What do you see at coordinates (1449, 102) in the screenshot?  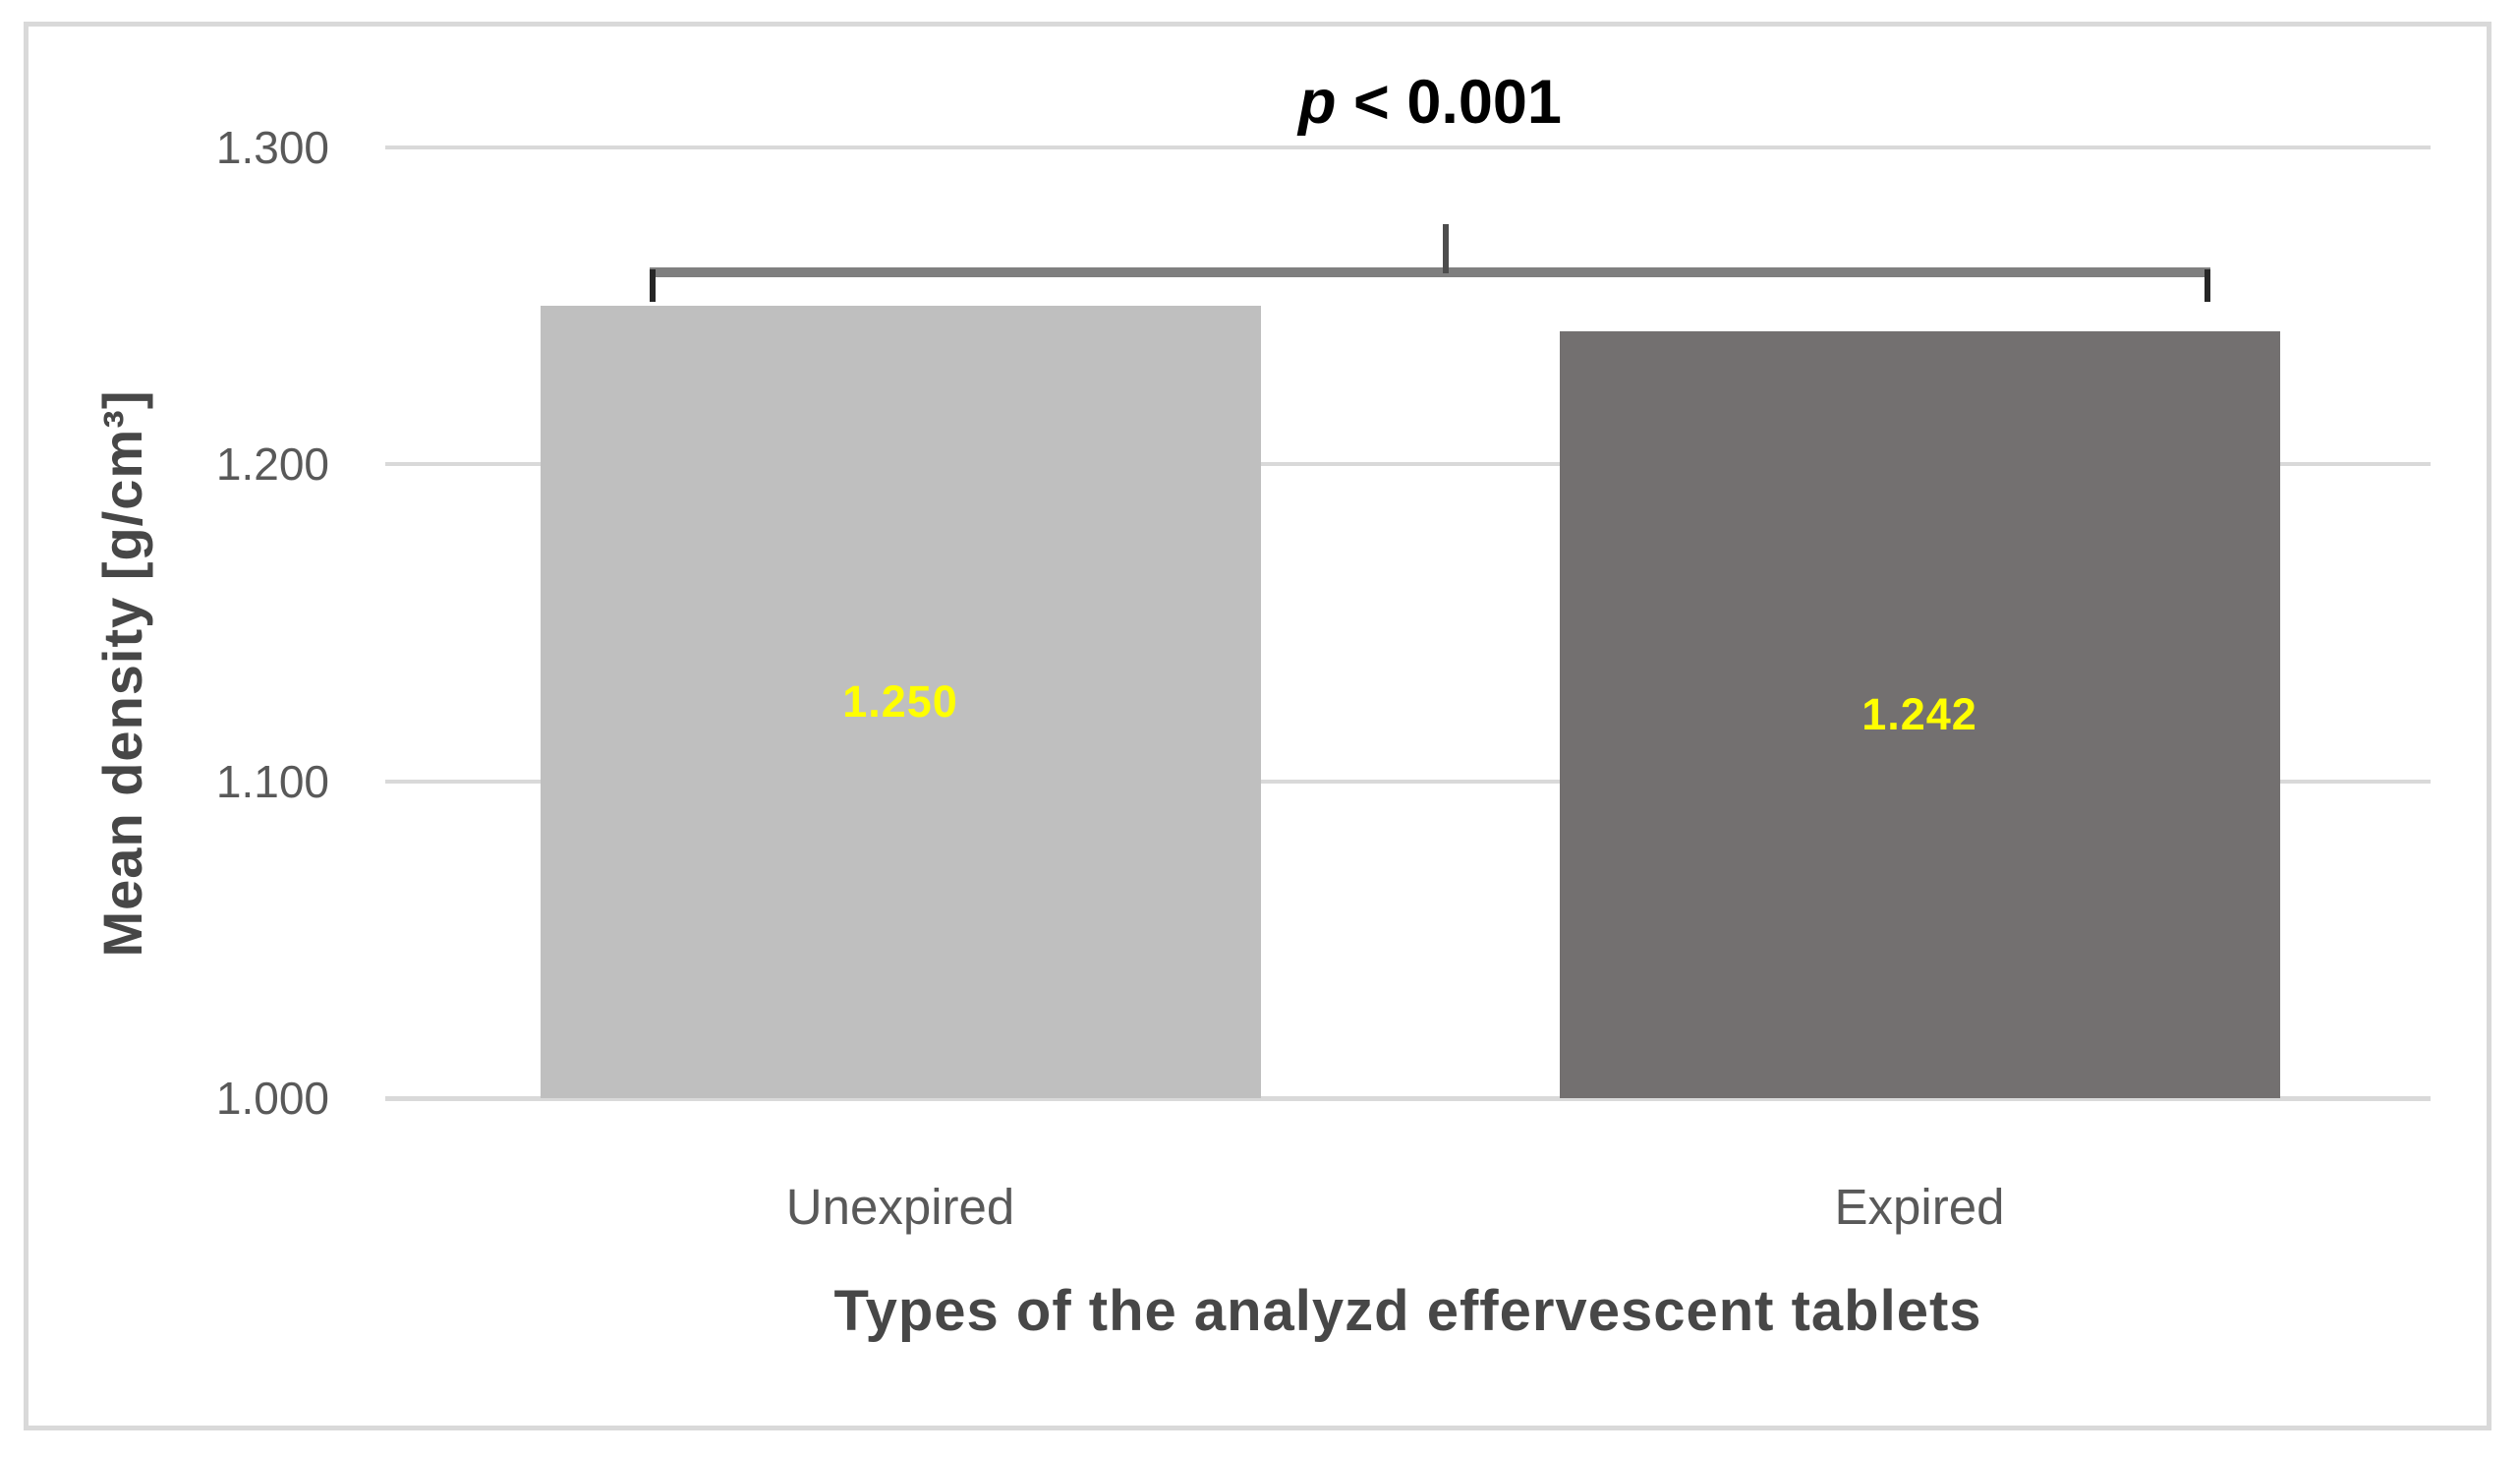 I see `p-value-text: < 0.001` at bounding box center [1449, 102].